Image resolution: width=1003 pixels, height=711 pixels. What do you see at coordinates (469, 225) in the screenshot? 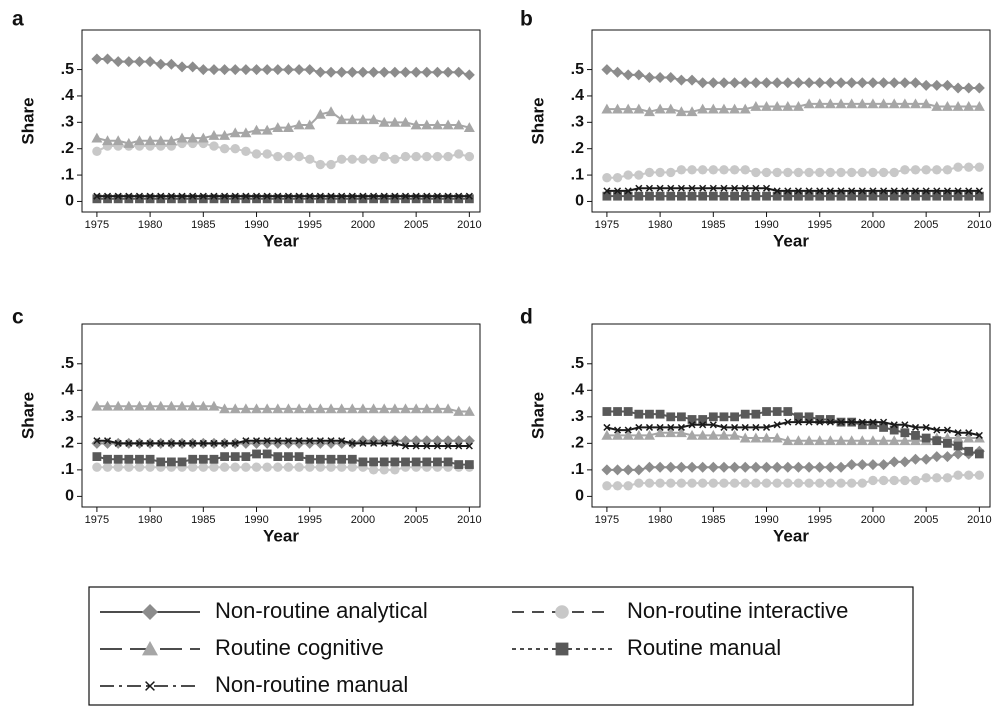
I see `x-tick-label: 2010` at bounding box center [469, 225].